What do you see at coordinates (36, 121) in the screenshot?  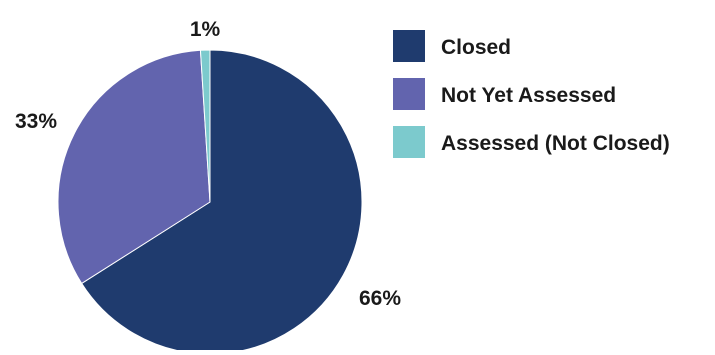 I see `slice-label-not-yet-assessed: 33%` at bounding box center [36, 121].